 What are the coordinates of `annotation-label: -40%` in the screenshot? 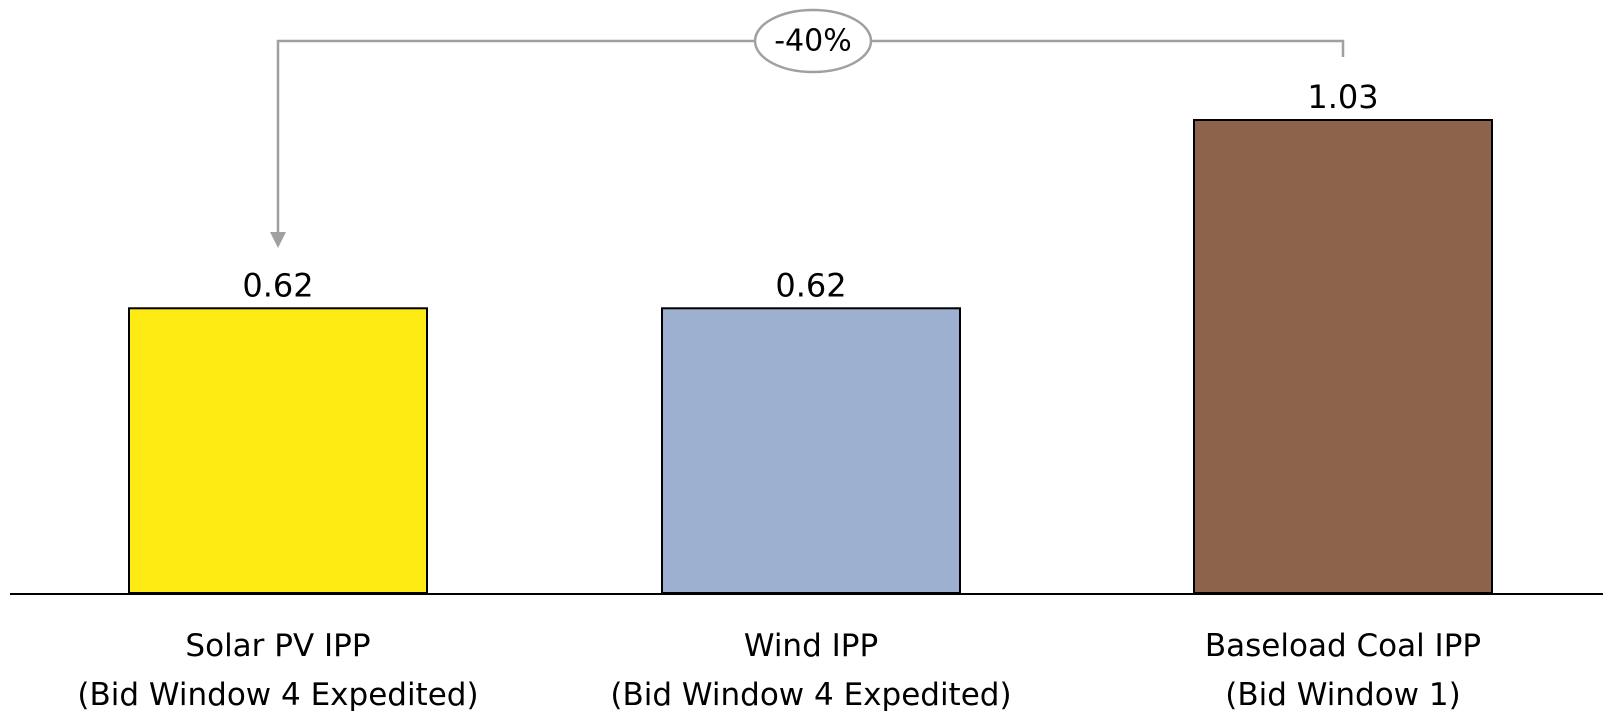 It's located at (813, 41).